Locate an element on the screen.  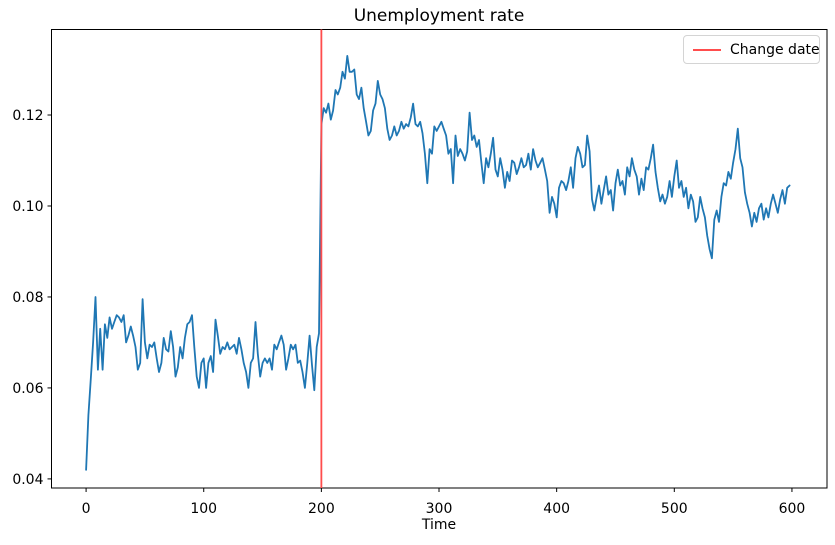
y-tick-label: 0.12 is located at coordinates (27, 116).